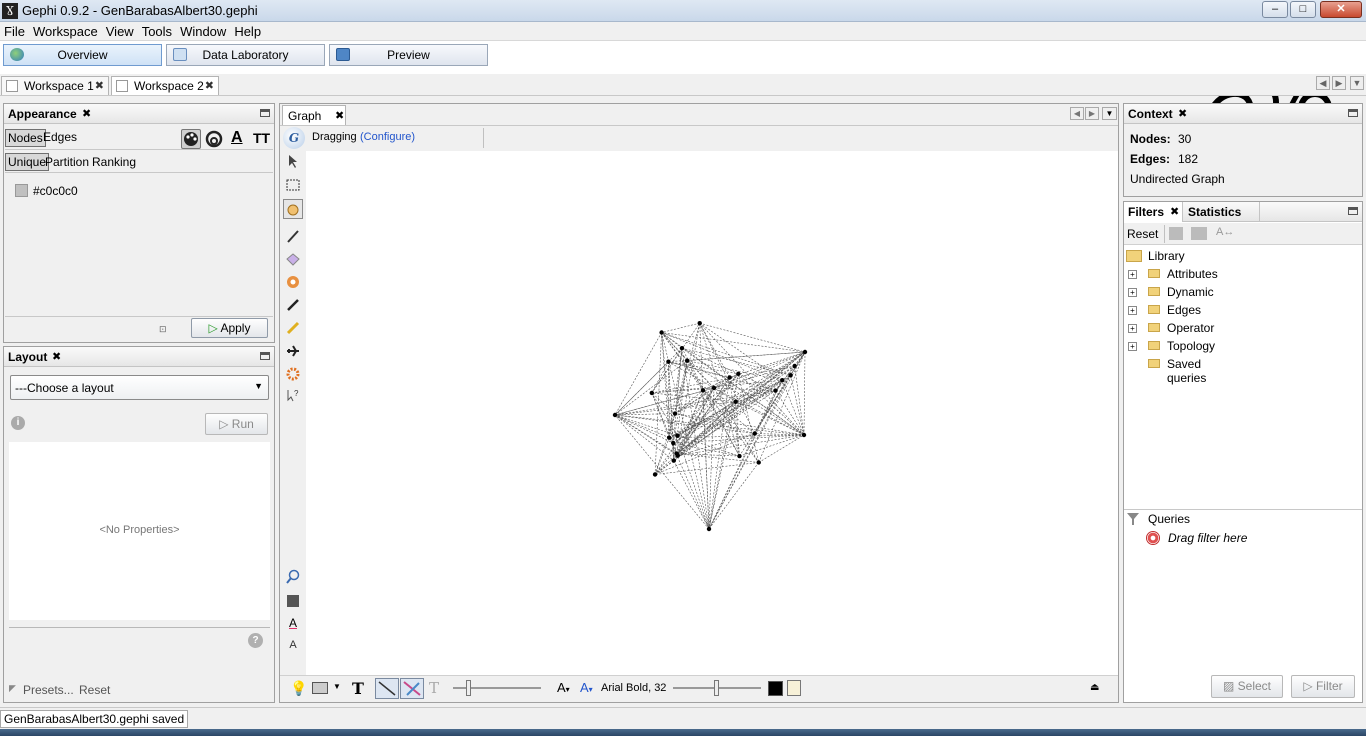 Image resolution: width=1366 pixels, height=736 pixels. What do you see at coordinates (293, 236) in the screenshot?
I see `brush-icon` at bounding box center [293, 236].